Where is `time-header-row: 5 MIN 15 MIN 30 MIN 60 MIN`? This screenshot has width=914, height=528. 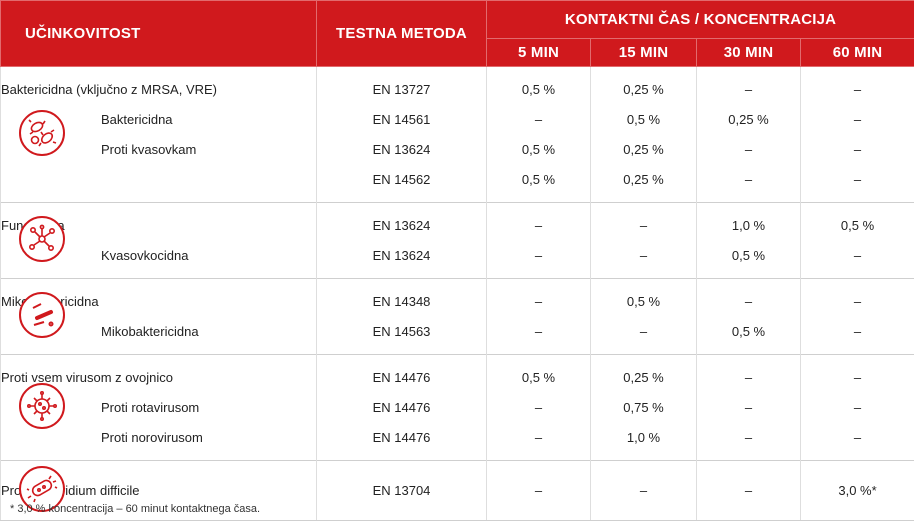 time-header-row: 5 MIN 15 MIN 30 MIN 60 MIN is located at coordinates (457, 52).